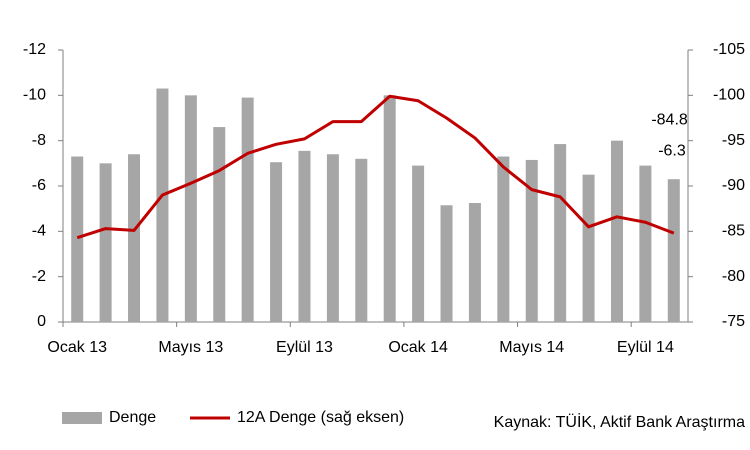 This screenshot has height=450, width=750. I want to click on x-tick-label: Eylül 14, so click(645, 347).